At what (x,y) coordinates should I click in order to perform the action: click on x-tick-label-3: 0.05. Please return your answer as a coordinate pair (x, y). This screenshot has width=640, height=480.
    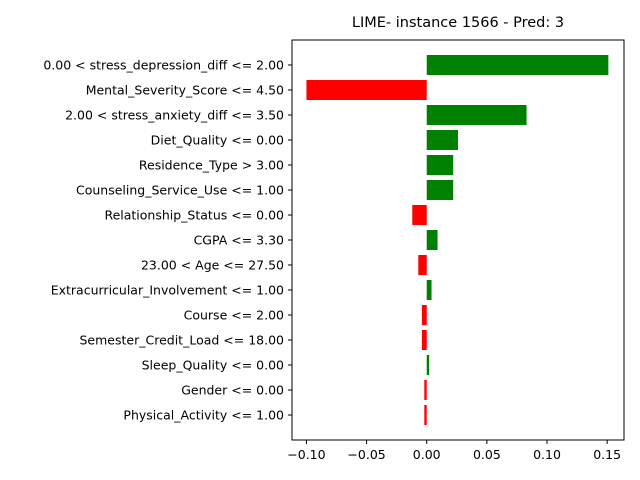
    Looking at the image, I should click on (487, 454).